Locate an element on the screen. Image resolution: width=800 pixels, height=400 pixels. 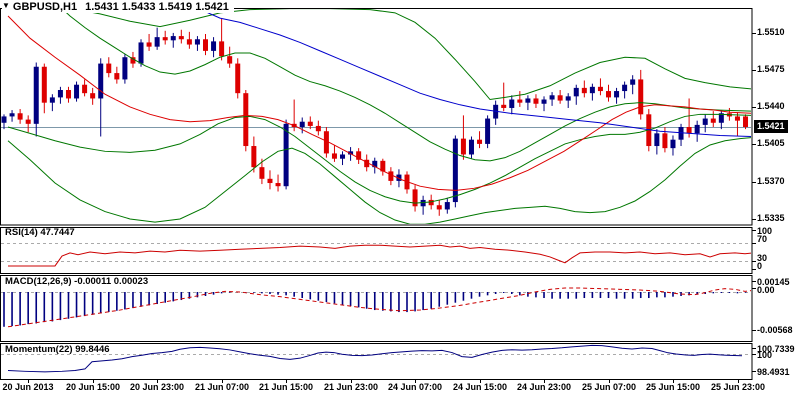
time-tick: 24 Jun 23:00 is located at coordinates (544, 387).